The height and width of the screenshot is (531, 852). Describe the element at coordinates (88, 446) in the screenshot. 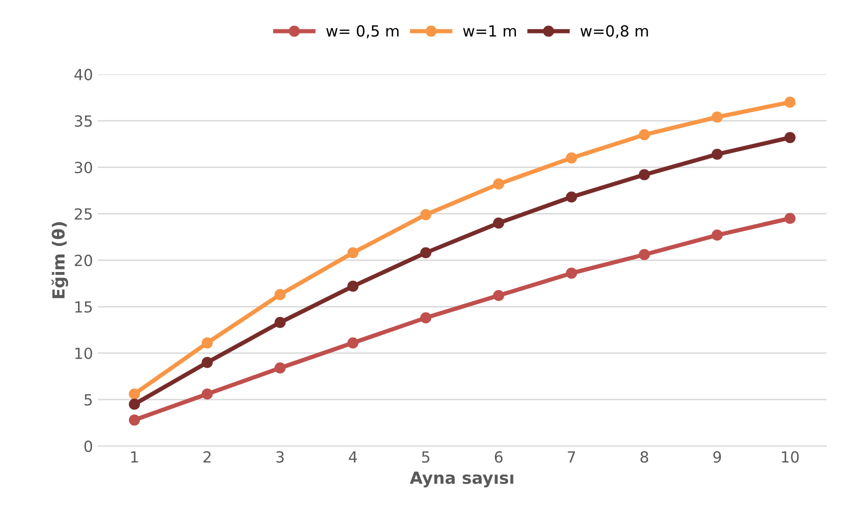

I see `y-tick-label: 0` at that location.